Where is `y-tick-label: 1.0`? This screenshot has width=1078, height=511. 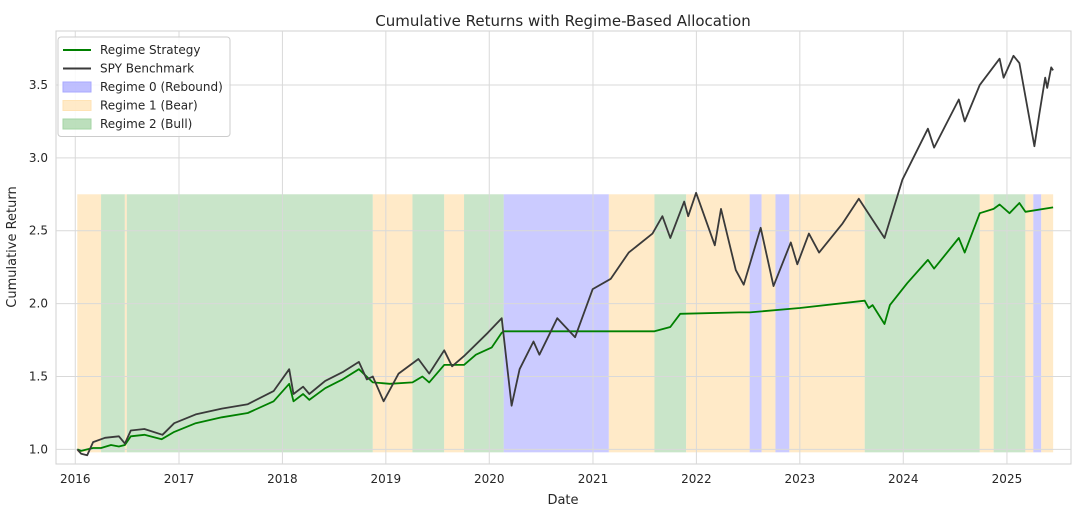 y-tick-label: 1.0 is located at coordinates (38, 449).